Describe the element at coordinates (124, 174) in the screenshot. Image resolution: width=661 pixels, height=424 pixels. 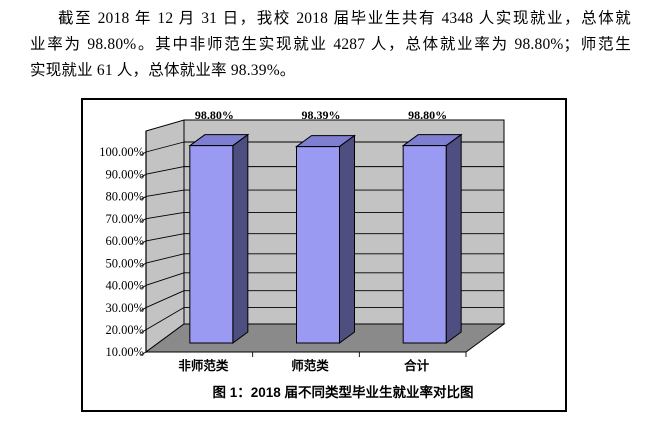
I see `y-tick-label: 90.00%` at that location.